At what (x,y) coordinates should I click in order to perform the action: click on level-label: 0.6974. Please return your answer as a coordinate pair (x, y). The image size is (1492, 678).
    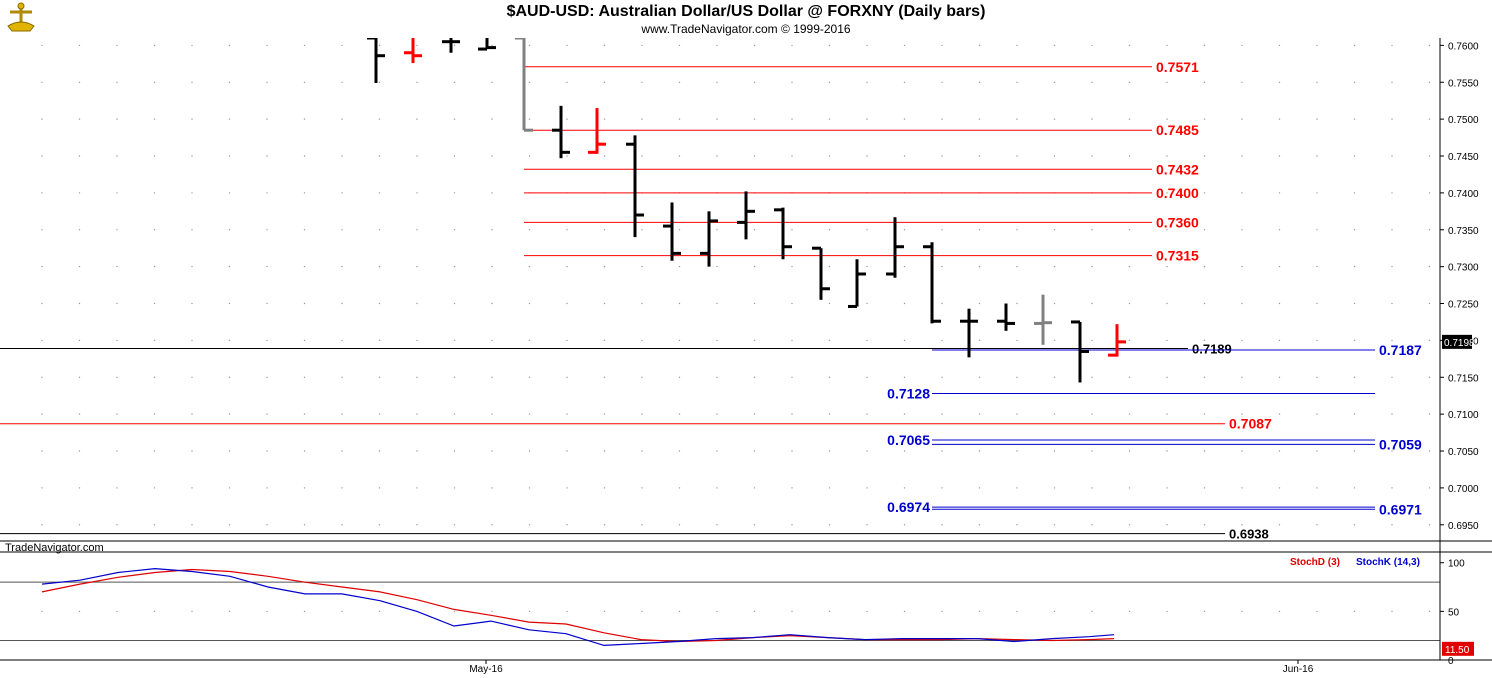
    Looking at the image, I should click on (908, 507).